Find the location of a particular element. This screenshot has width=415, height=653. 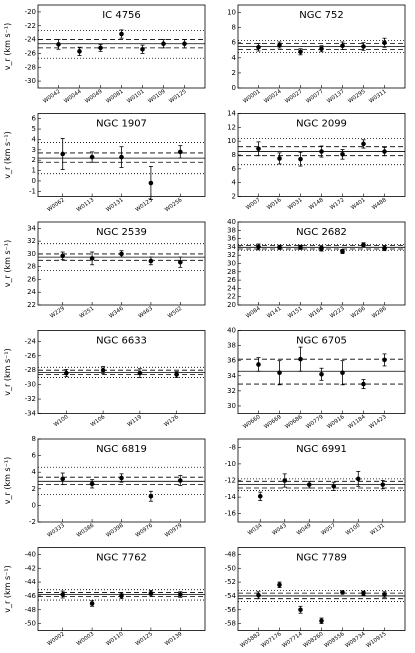

x-tick-label: W07176 is located at coordinates (271, 640).